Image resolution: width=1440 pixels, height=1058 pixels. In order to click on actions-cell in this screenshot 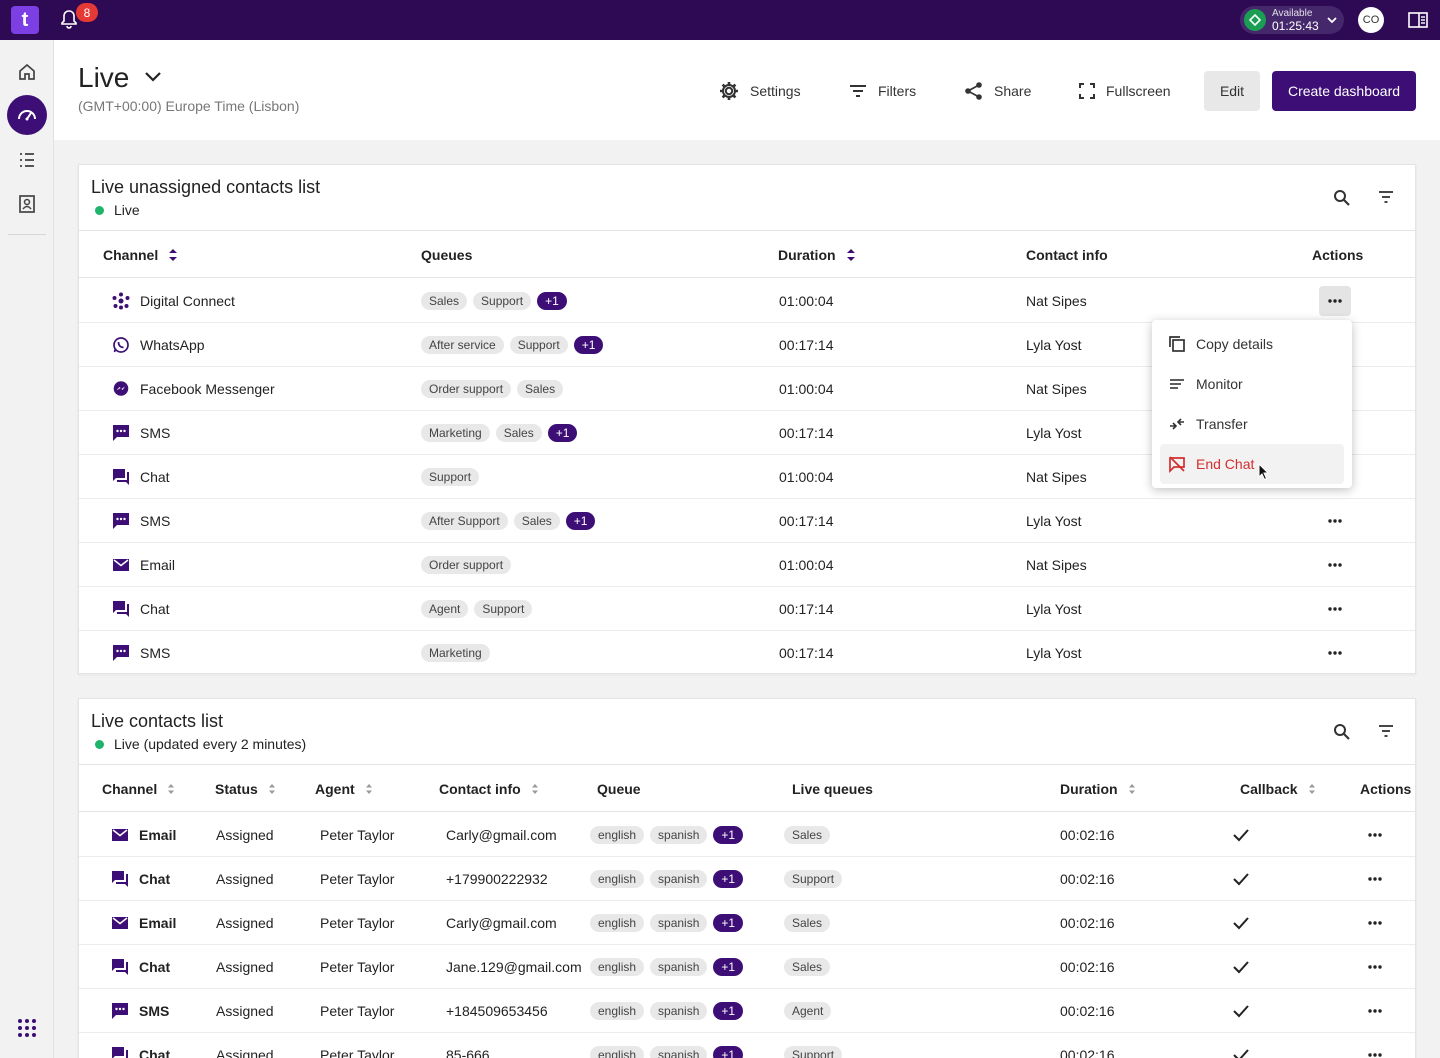, I will do `click(1375, 967)`.